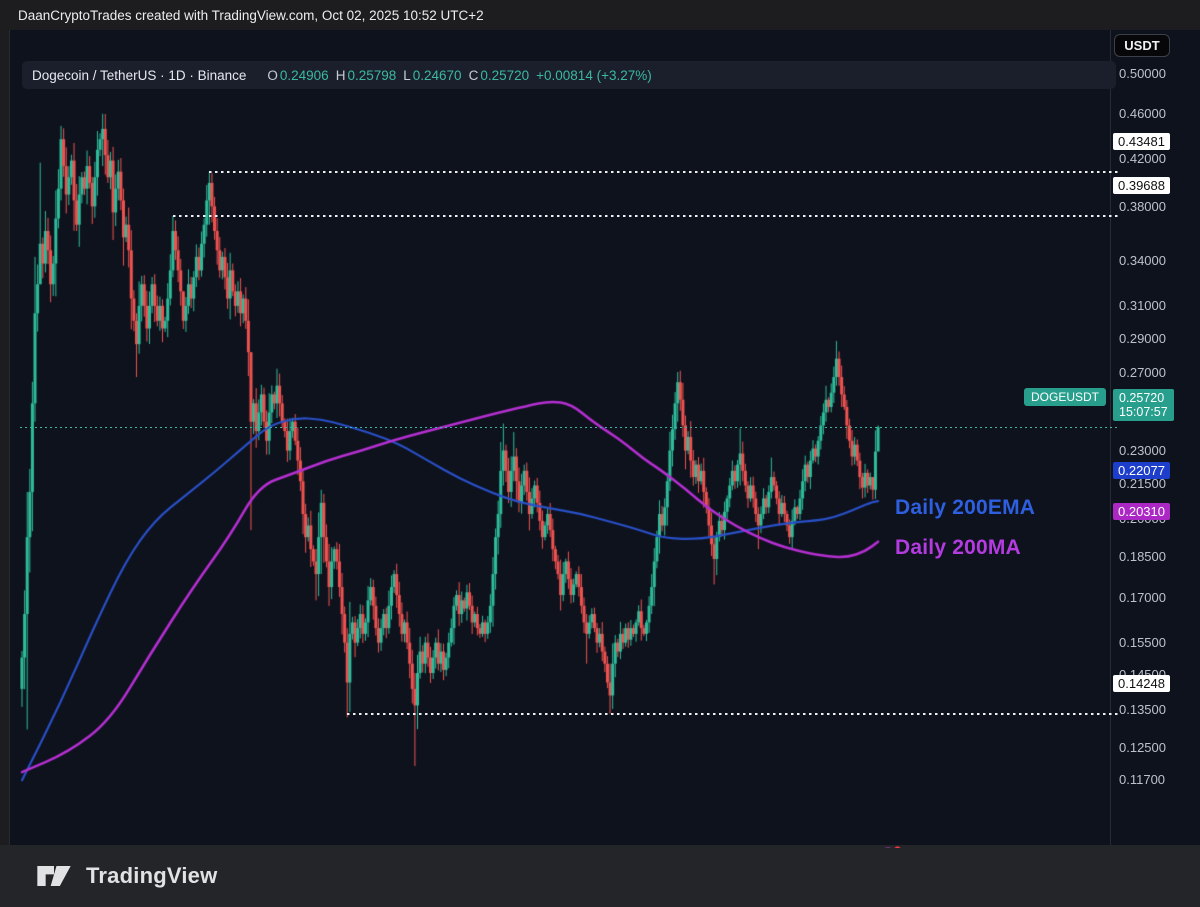 Image resolution: width=1200 pixels, height=907 pixels. Describe the element at coordinates (152, 875) in the screenshot. I see `tradingview-brand-text: TradingView` at that location.